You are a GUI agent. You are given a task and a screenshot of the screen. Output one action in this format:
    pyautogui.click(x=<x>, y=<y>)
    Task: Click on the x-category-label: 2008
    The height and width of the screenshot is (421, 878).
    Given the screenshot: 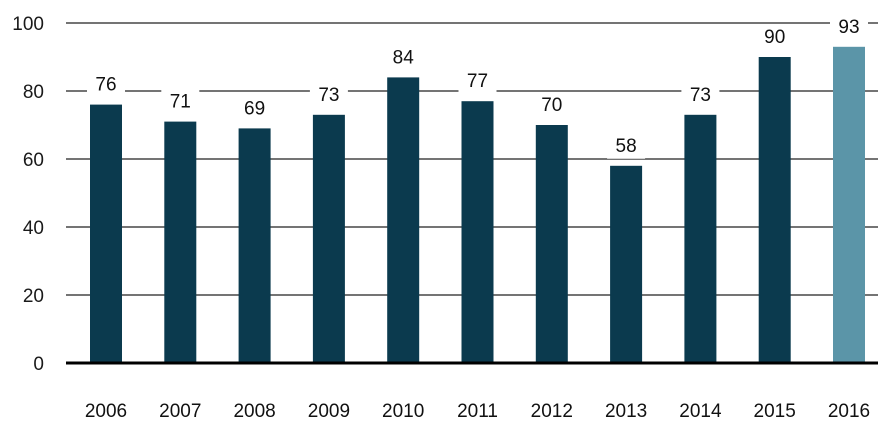 What is the action you would take?
    pyautogui.click(x=254, y=411)
    